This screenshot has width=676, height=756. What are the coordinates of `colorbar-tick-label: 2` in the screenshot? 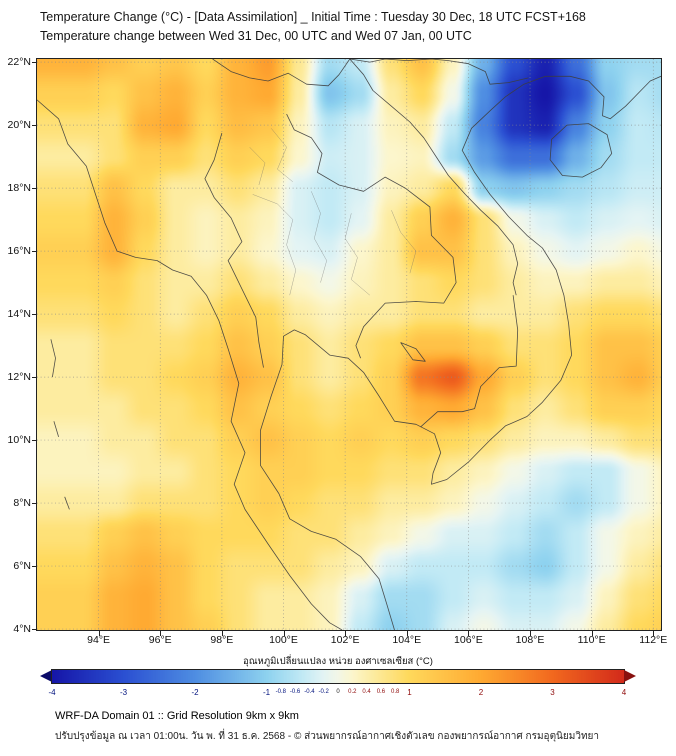 It's located at (481, 692).